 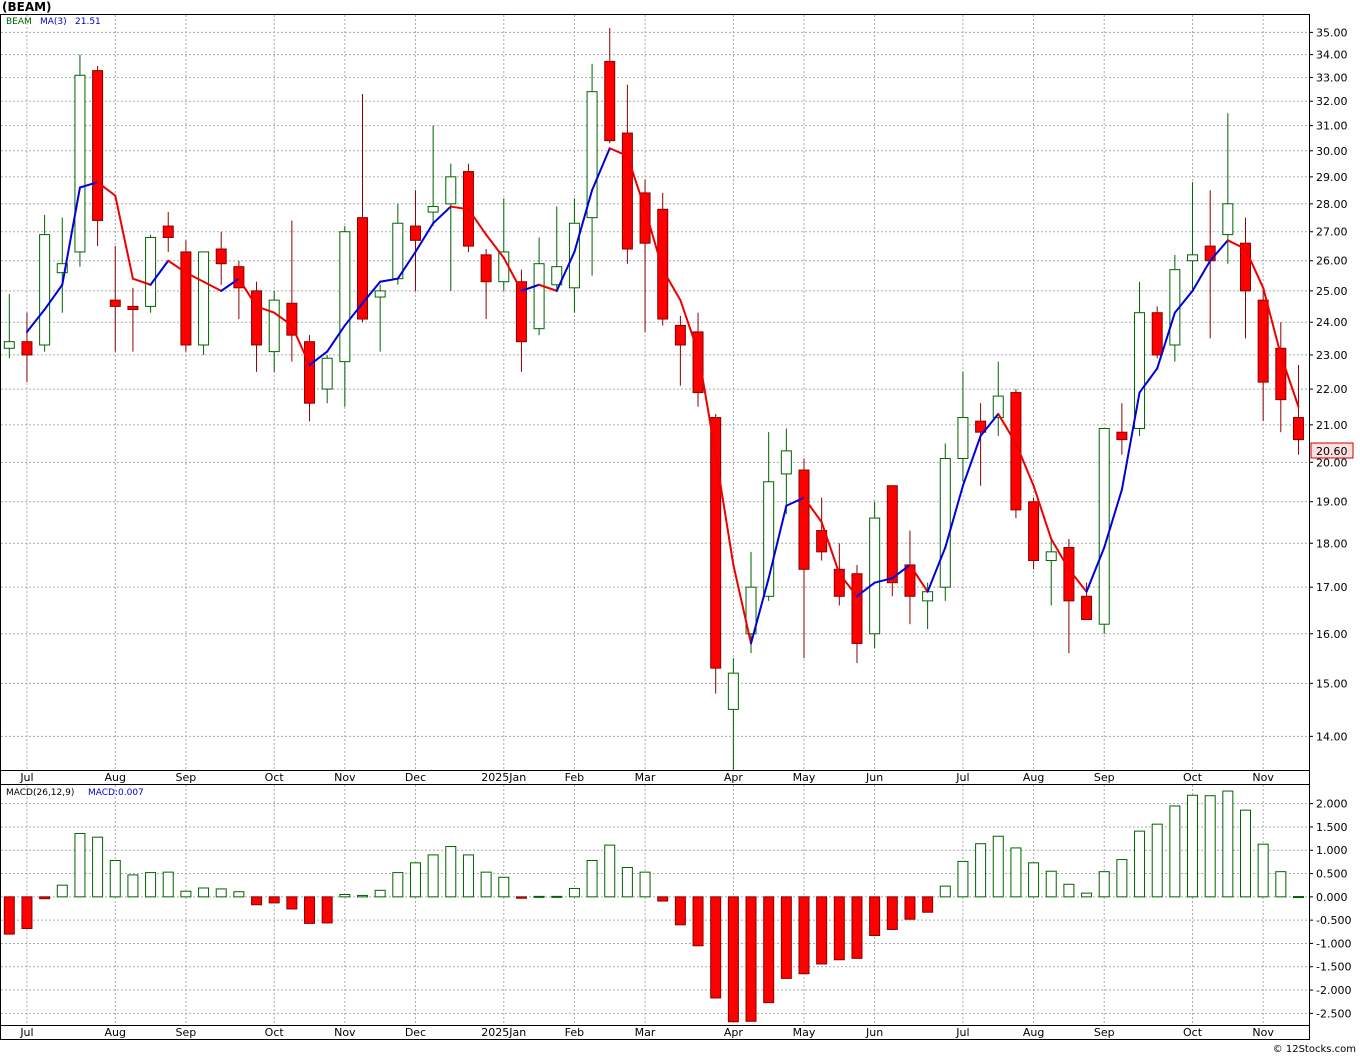 I want to click on price-tick-label: 14.00, so click(x=1332, y=736).